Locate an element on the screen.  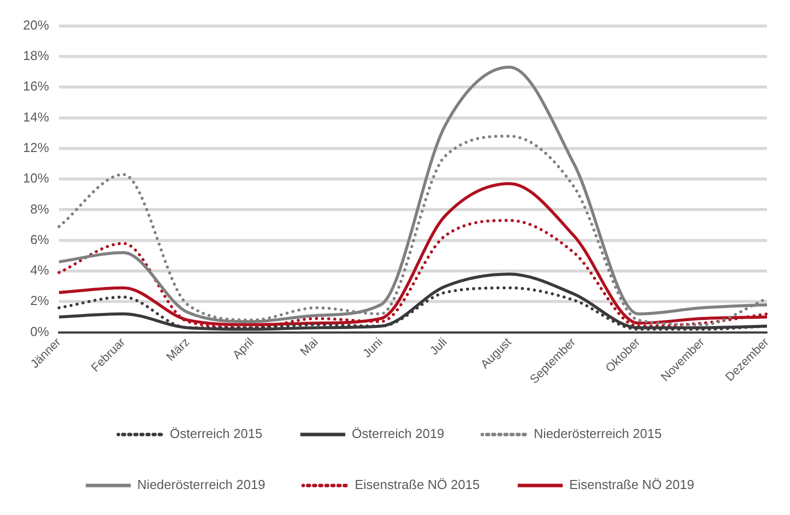
y-tick-label: 6% is located at coordinates (40, 239).